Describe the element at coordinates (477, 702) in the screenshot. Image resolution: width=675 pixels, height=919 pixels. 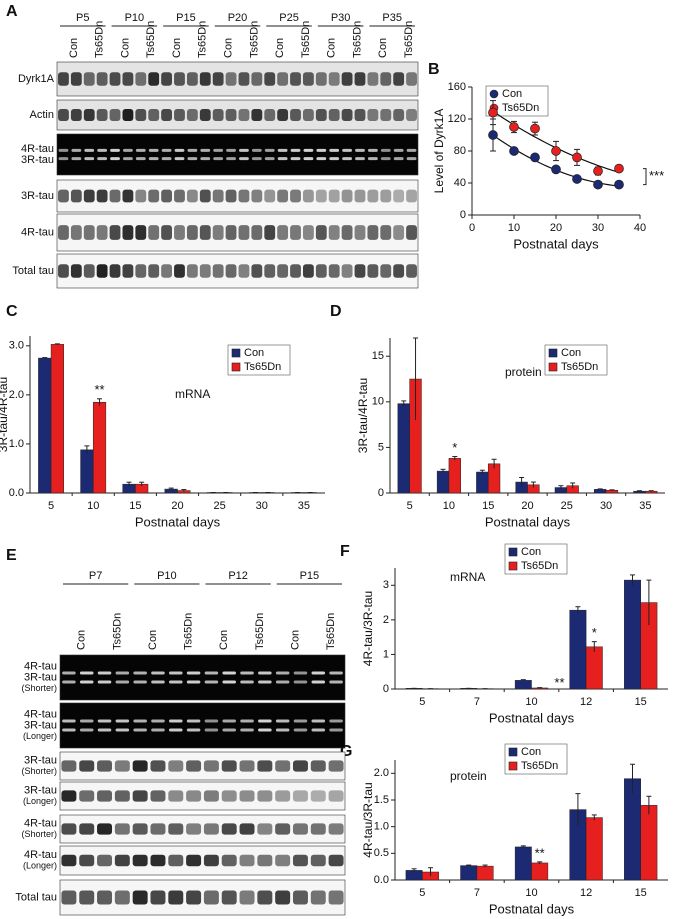
I see `x-tick-label: 7` at that location.